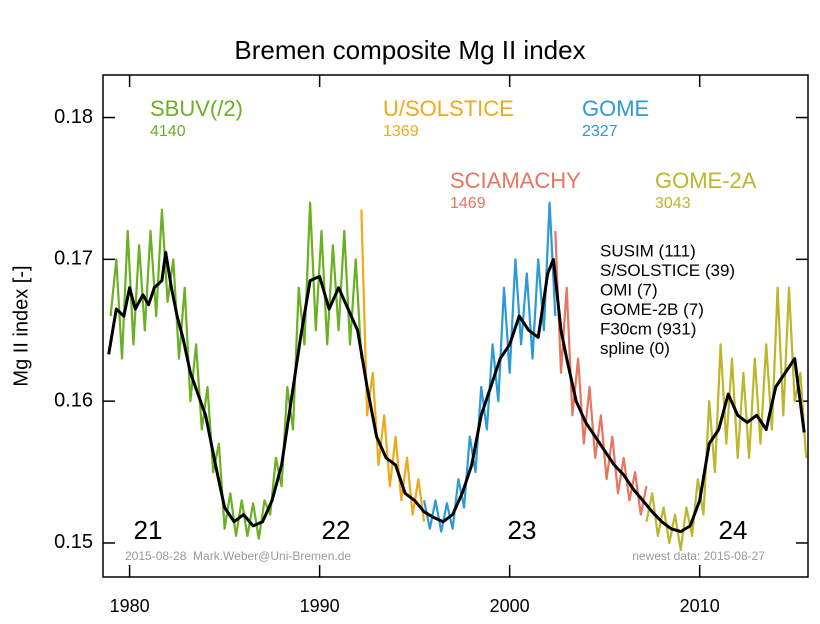 The height and width of the screenshot is (624, 820). What do you see at coordinates (673, 203) in the screenshot?
I see `legend-count: 3043` at bounding box center [673, 203].